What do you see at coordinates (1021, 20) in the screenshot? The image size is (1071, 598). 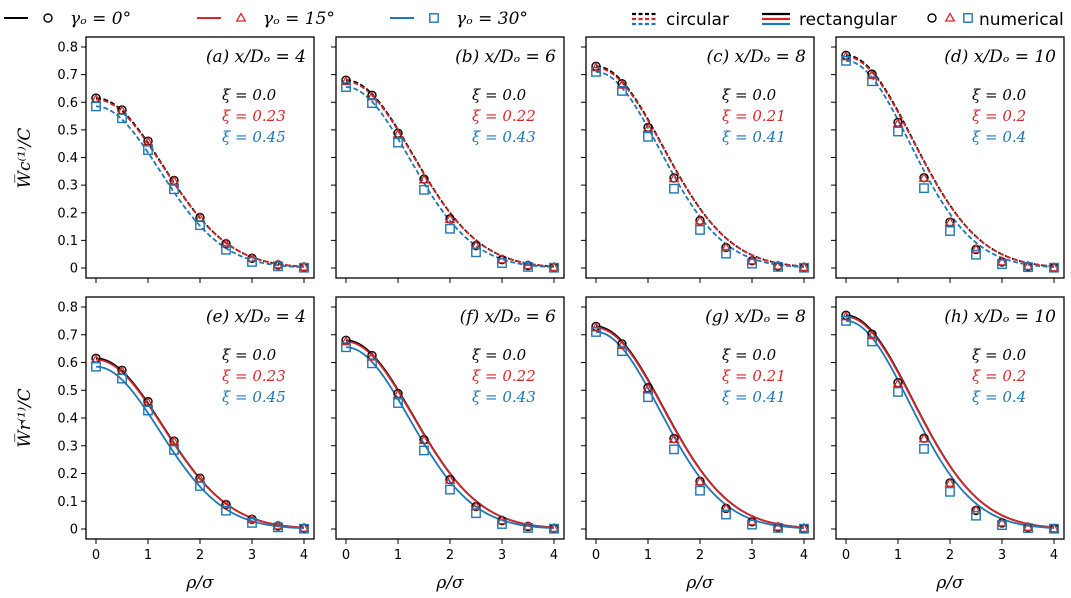 I see `legend-numerical-label: numerical` at bounding box center [1021, 20].